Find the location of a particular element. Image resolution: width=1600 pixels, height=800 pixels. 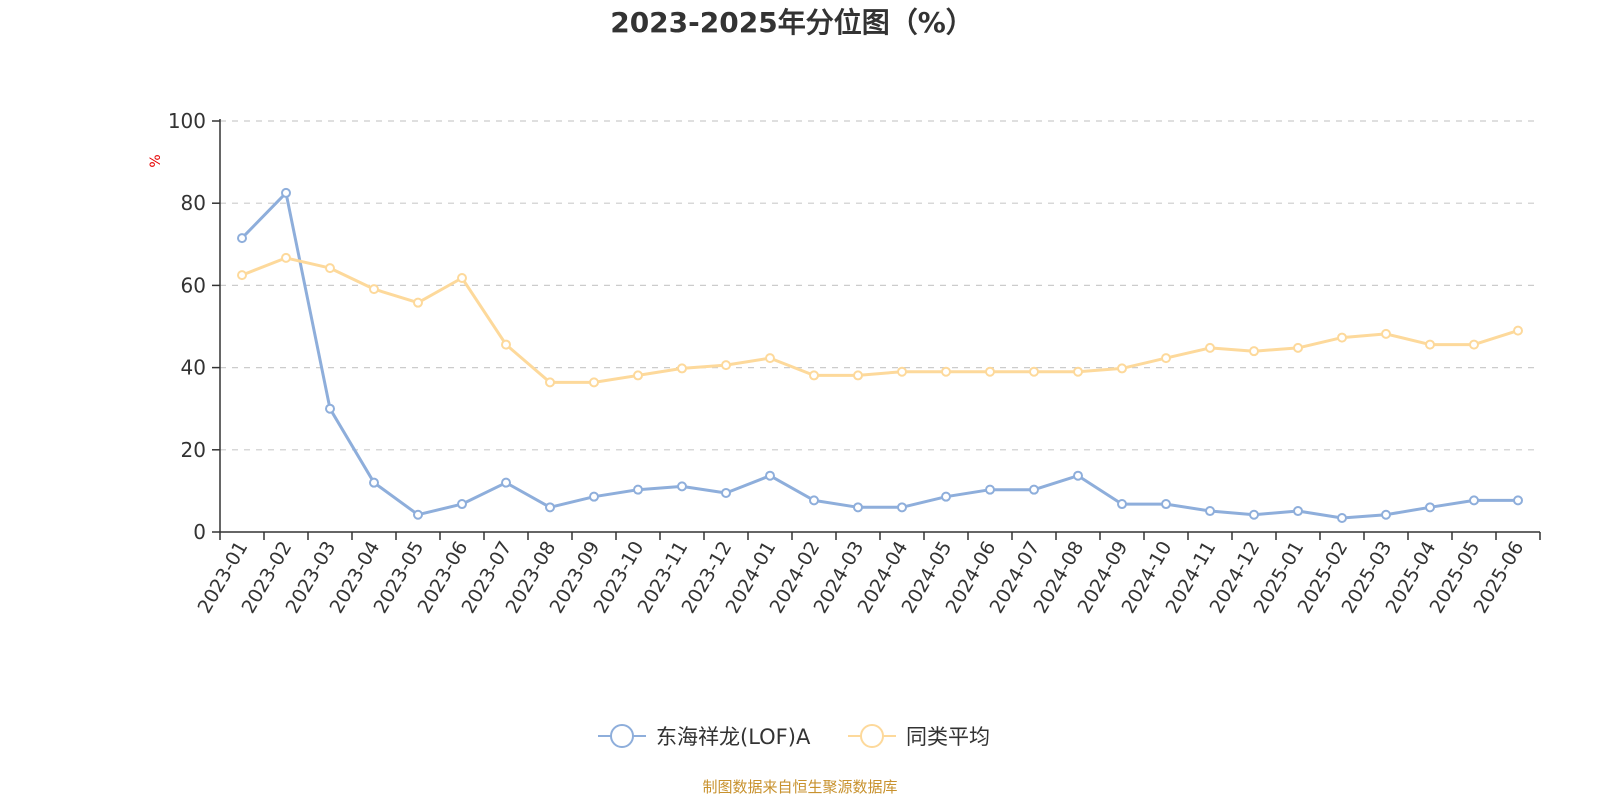

legend-item-2: 同类平均 is located at coordinates (919, 736).